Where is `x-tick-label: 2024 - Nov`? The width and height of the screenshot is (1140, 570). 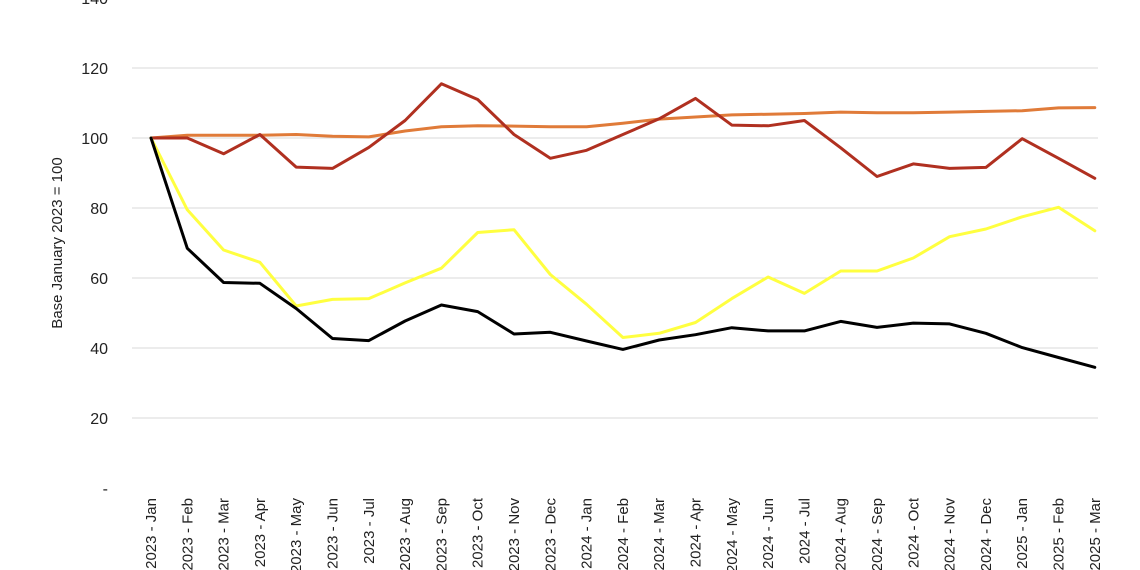 x-tick-label: 2024 - Nov is located at coordinates (950, 534).